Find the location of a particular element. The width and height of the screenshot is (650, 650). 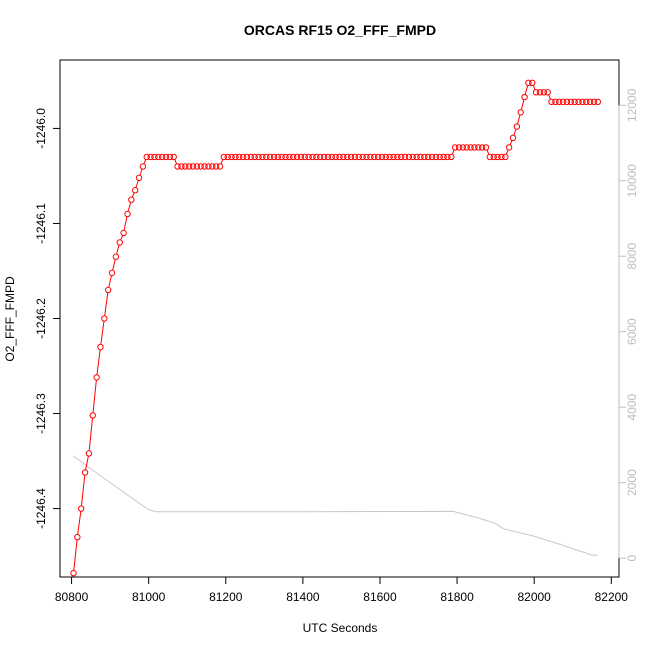

y-axis-label: O2_FFF_FMPD is located at coordinates (10, 319).